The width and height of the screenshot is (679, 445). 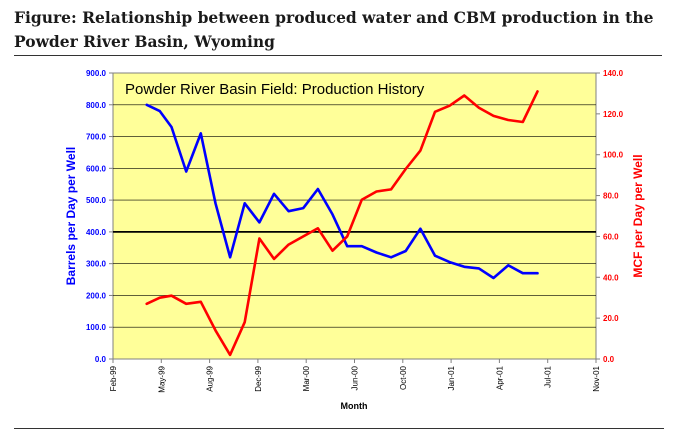 What do you see at coordinates (96, 200) in the screenshot?
I see `y-tick-label: 500.0` at bounding box center [96, 200].